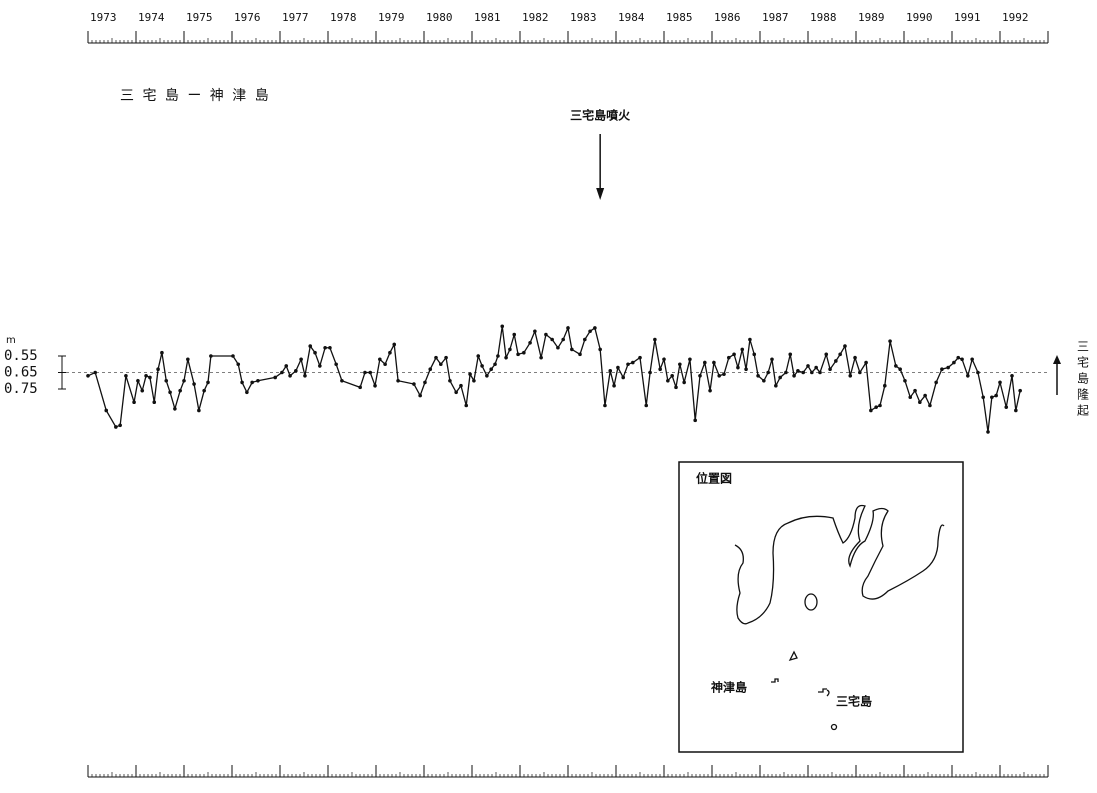  I want to click on uplift-arrow, so click(1057, 375).